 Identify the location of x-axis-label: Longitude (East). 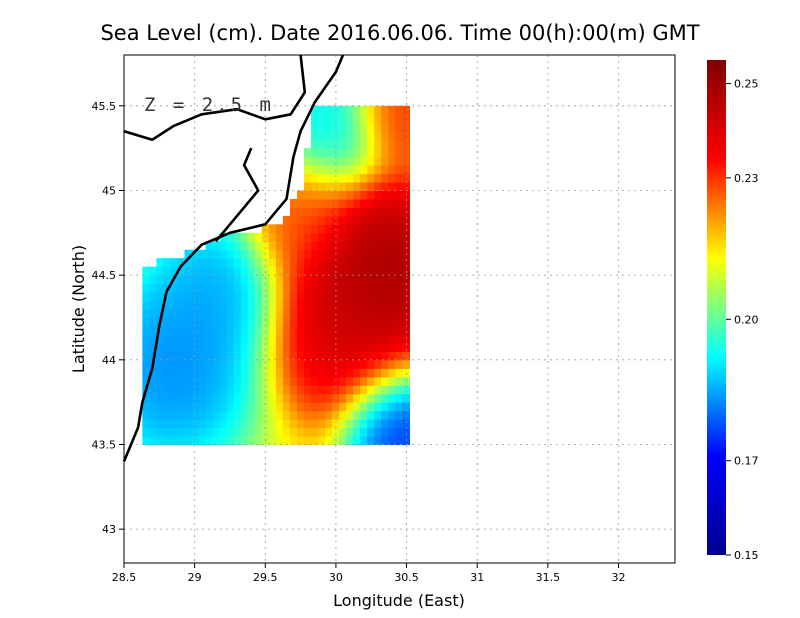
(399, 600).